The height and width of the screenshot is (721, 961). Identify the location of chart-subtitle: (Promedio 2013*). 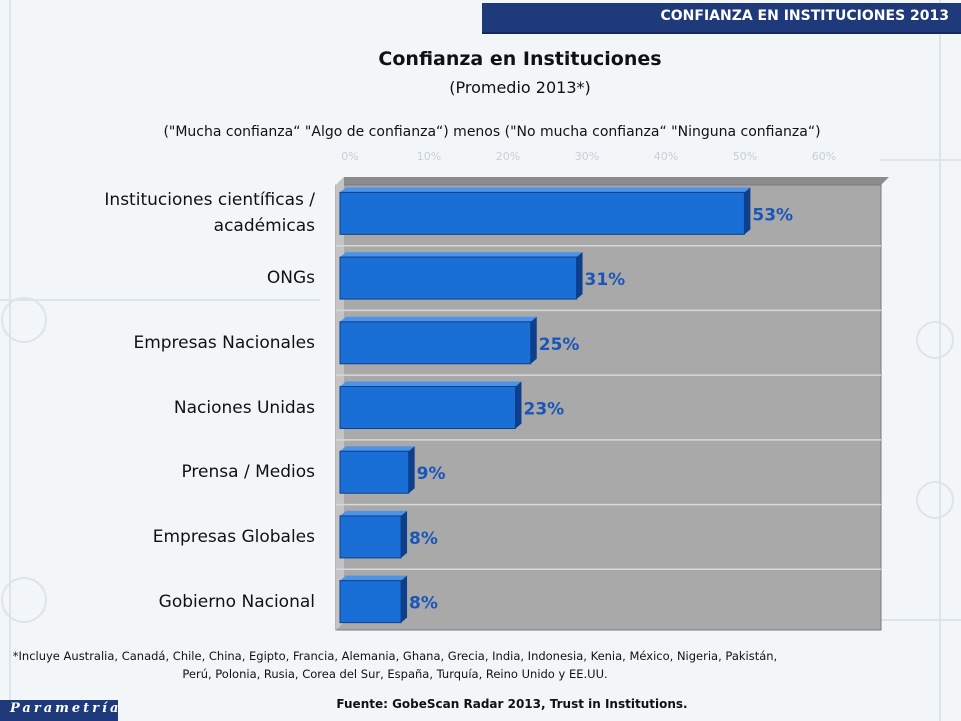
(520, 87).